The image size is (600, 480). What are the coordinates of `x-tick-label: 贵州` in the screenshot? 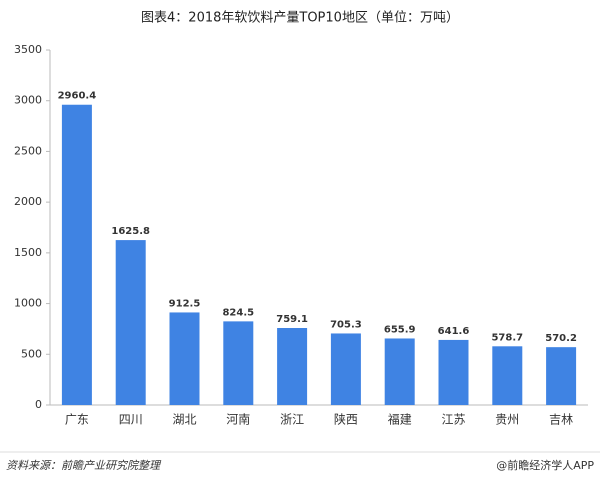 It's located at (507, 420).